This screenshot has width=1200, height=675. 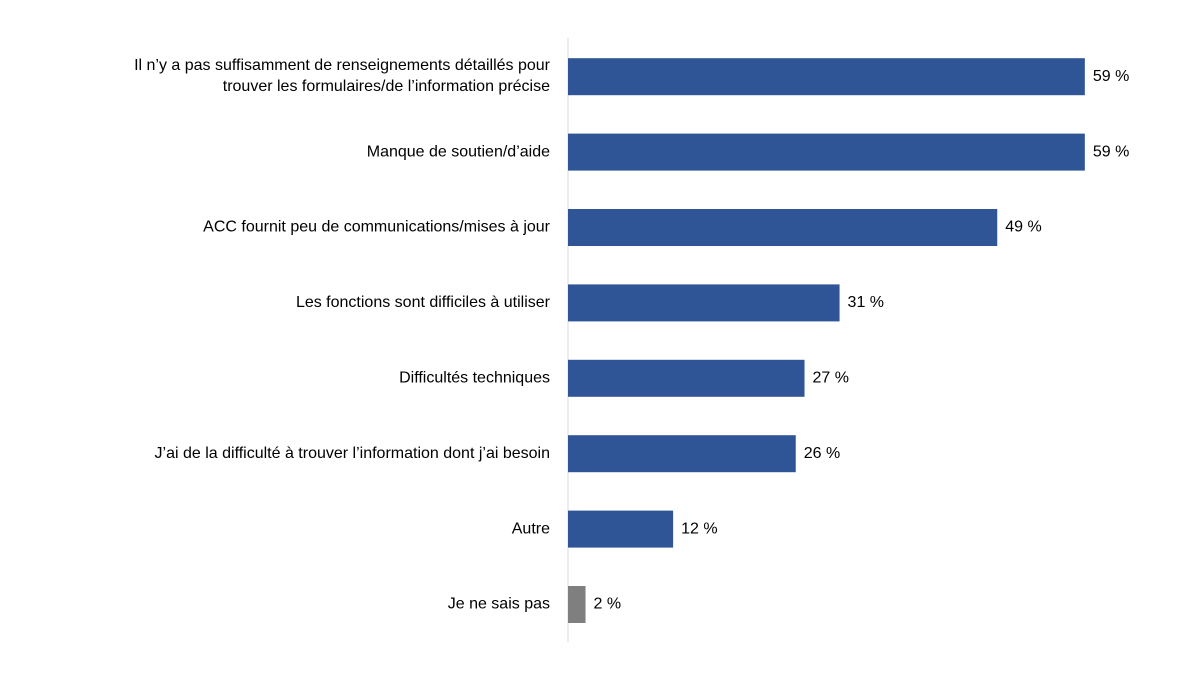 I want to click on category-label: Autre, so click(x=531, y=528).